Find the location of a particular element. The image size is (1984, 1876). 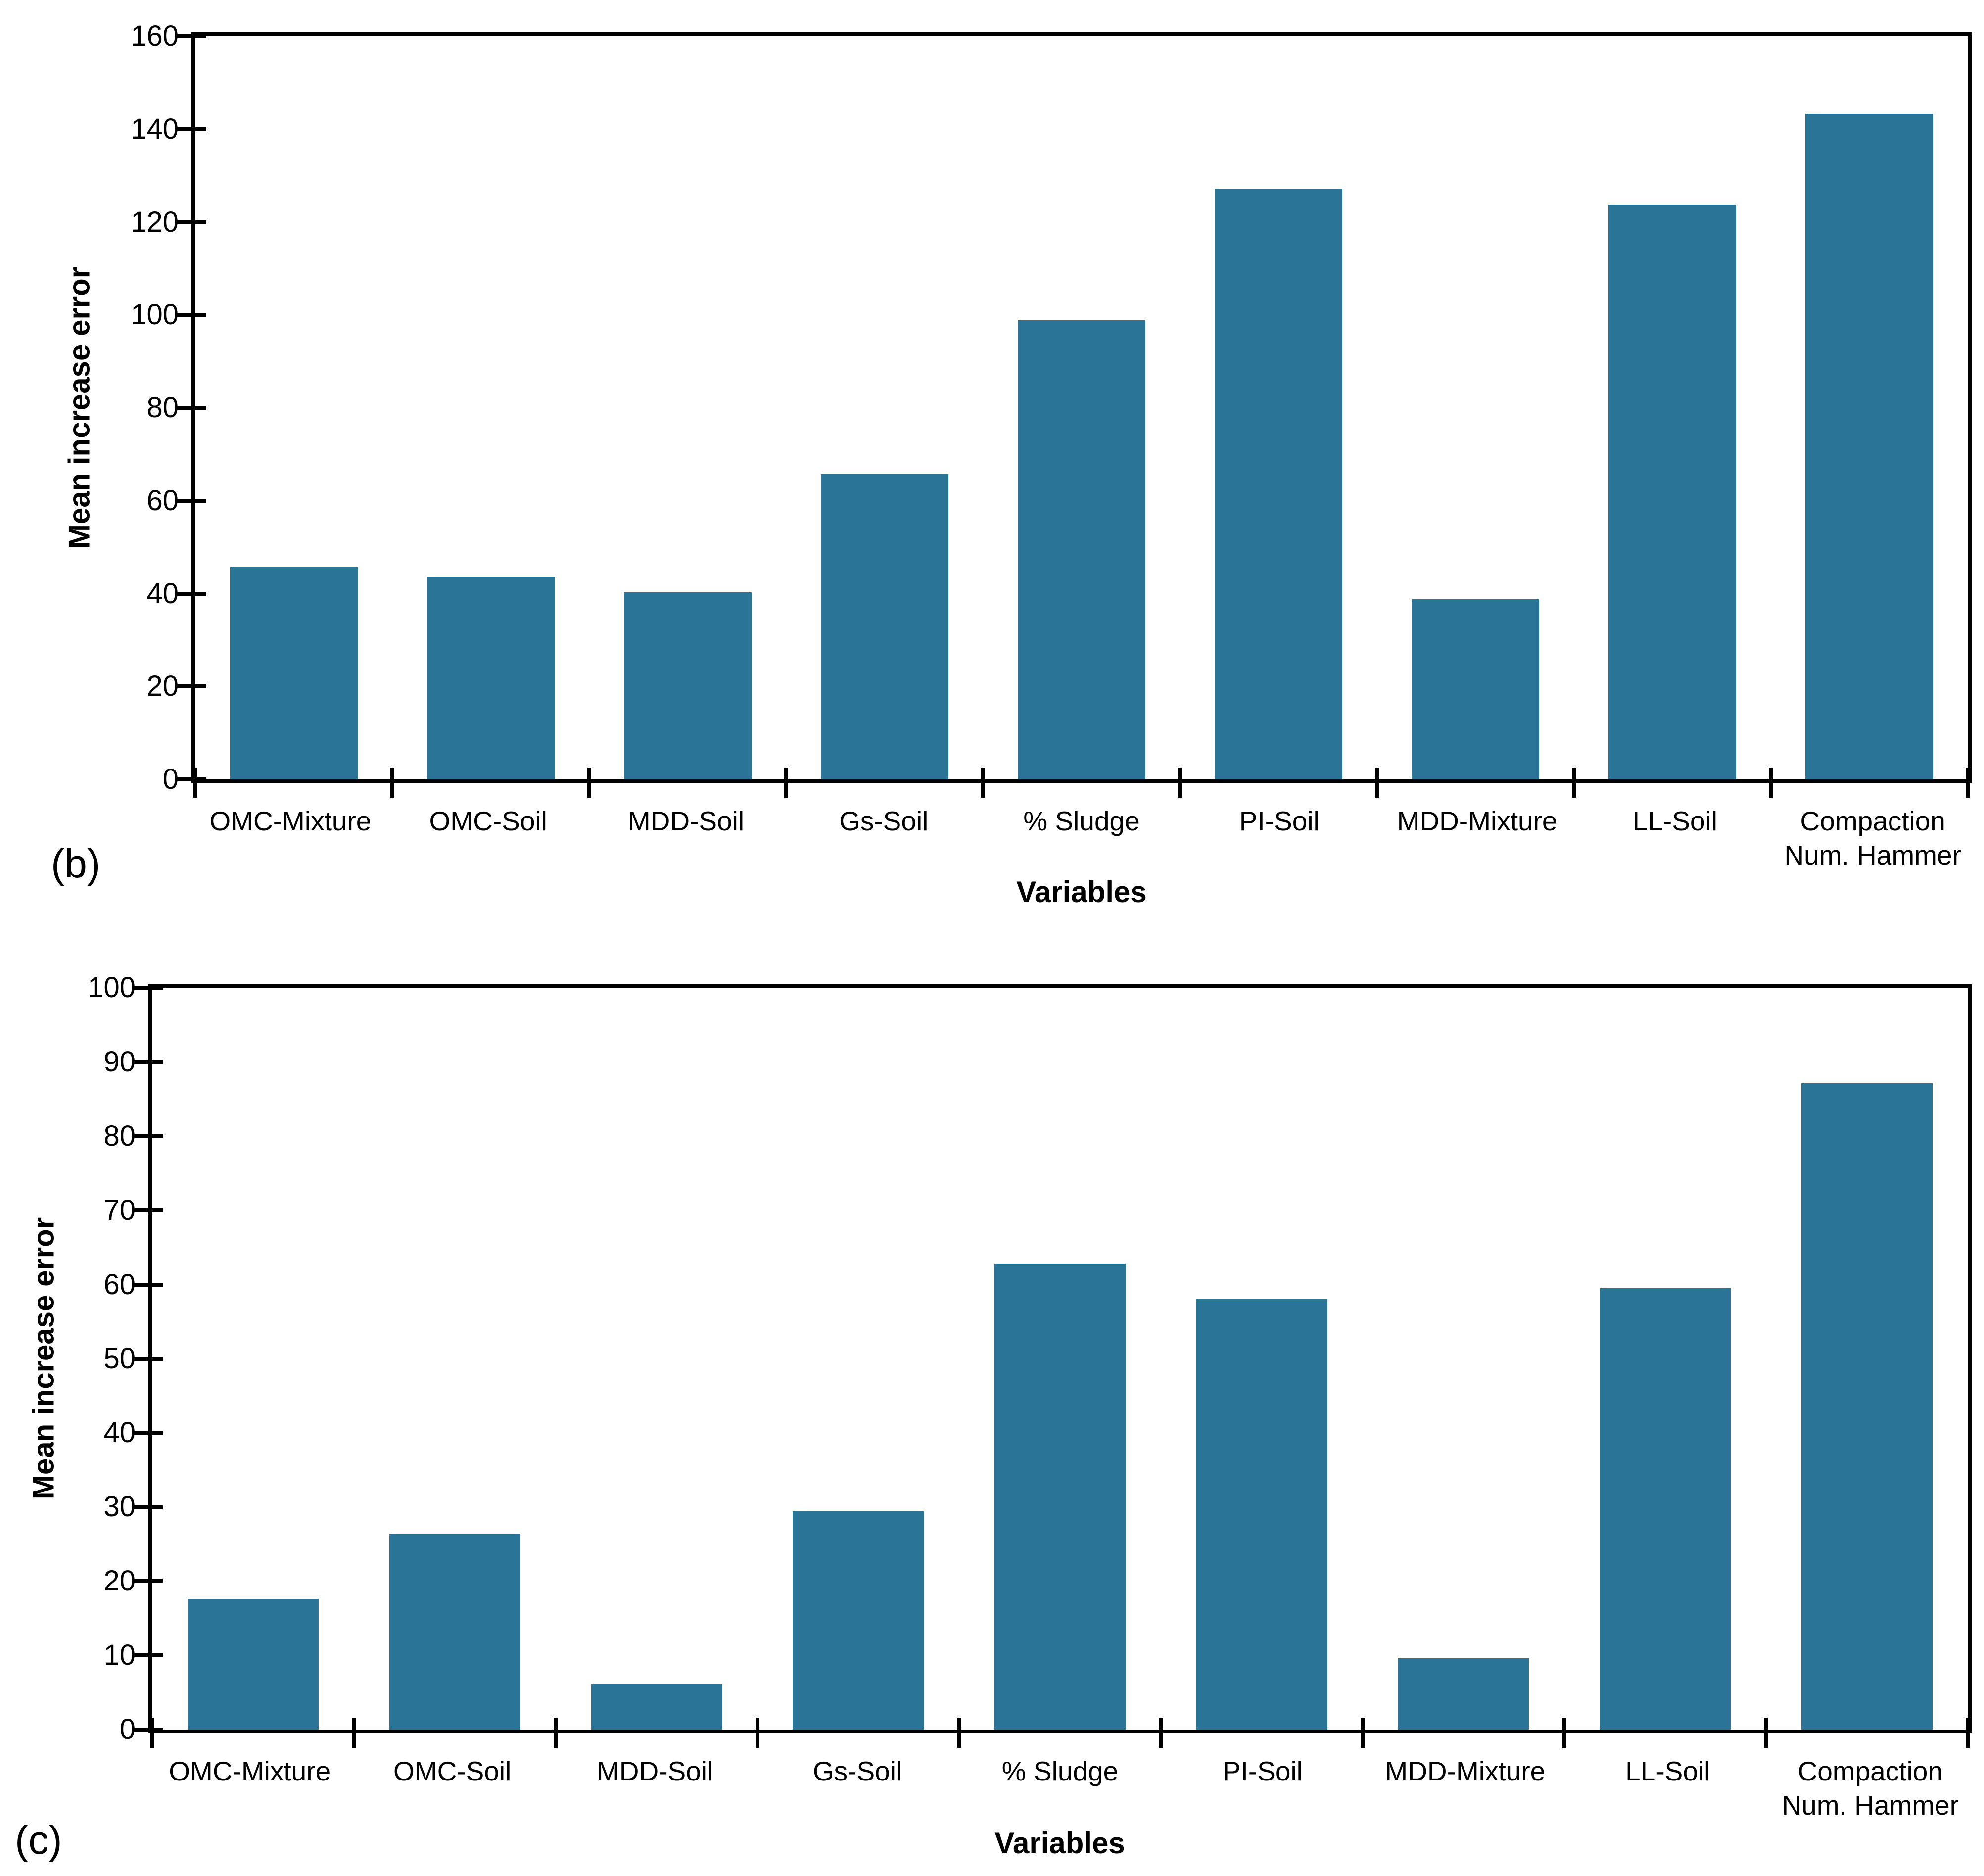

x-axis-title-b: Variables is located at coordinates (1081, 892).